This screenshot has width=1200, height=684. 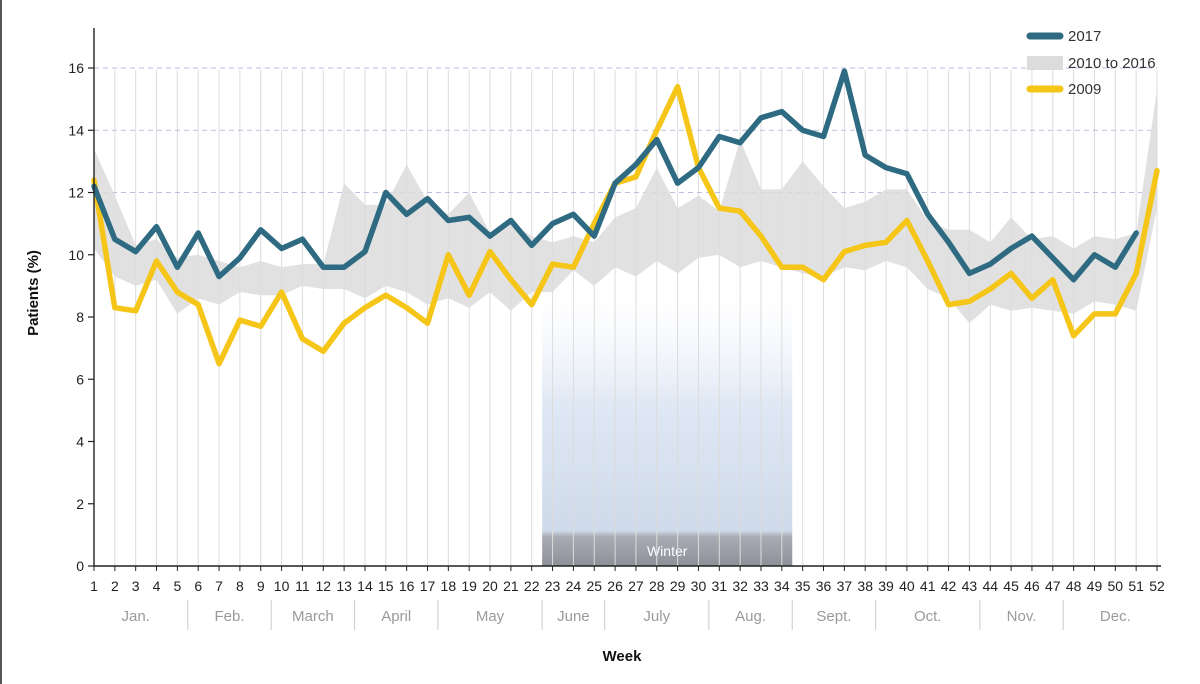 I want to click on legend-label-2009: 2009, so click(x=1084, y=89).